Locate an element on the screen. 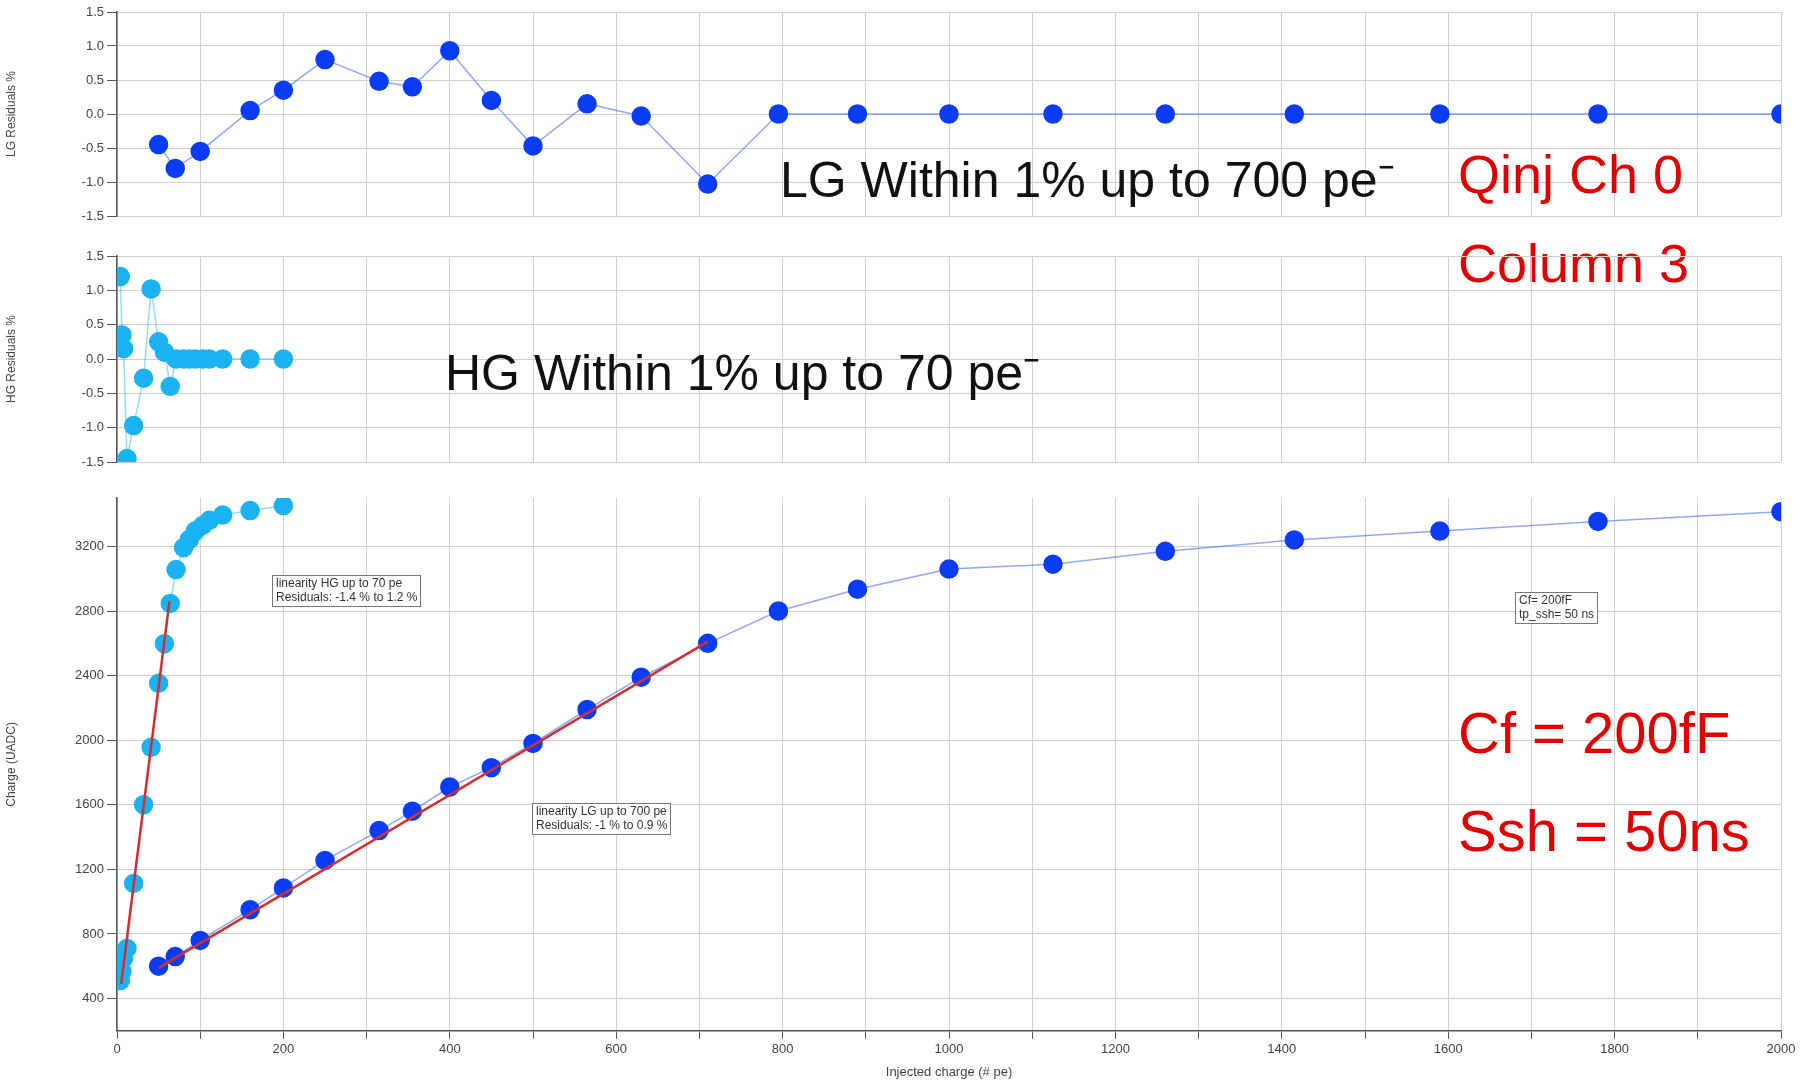 The image size is (1816, 1090). x-tick-label: 800 is located at coordinates (782, 1049).